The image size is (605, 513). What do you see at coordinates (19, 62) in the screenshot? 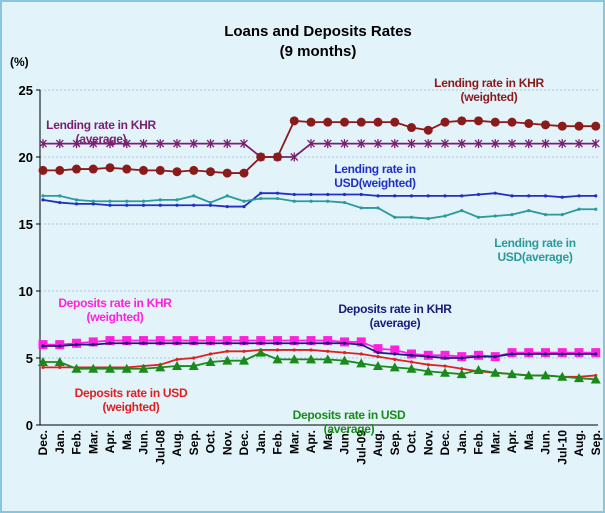
I see `y-axis-label: (%)` at bounding box center [19, 62].